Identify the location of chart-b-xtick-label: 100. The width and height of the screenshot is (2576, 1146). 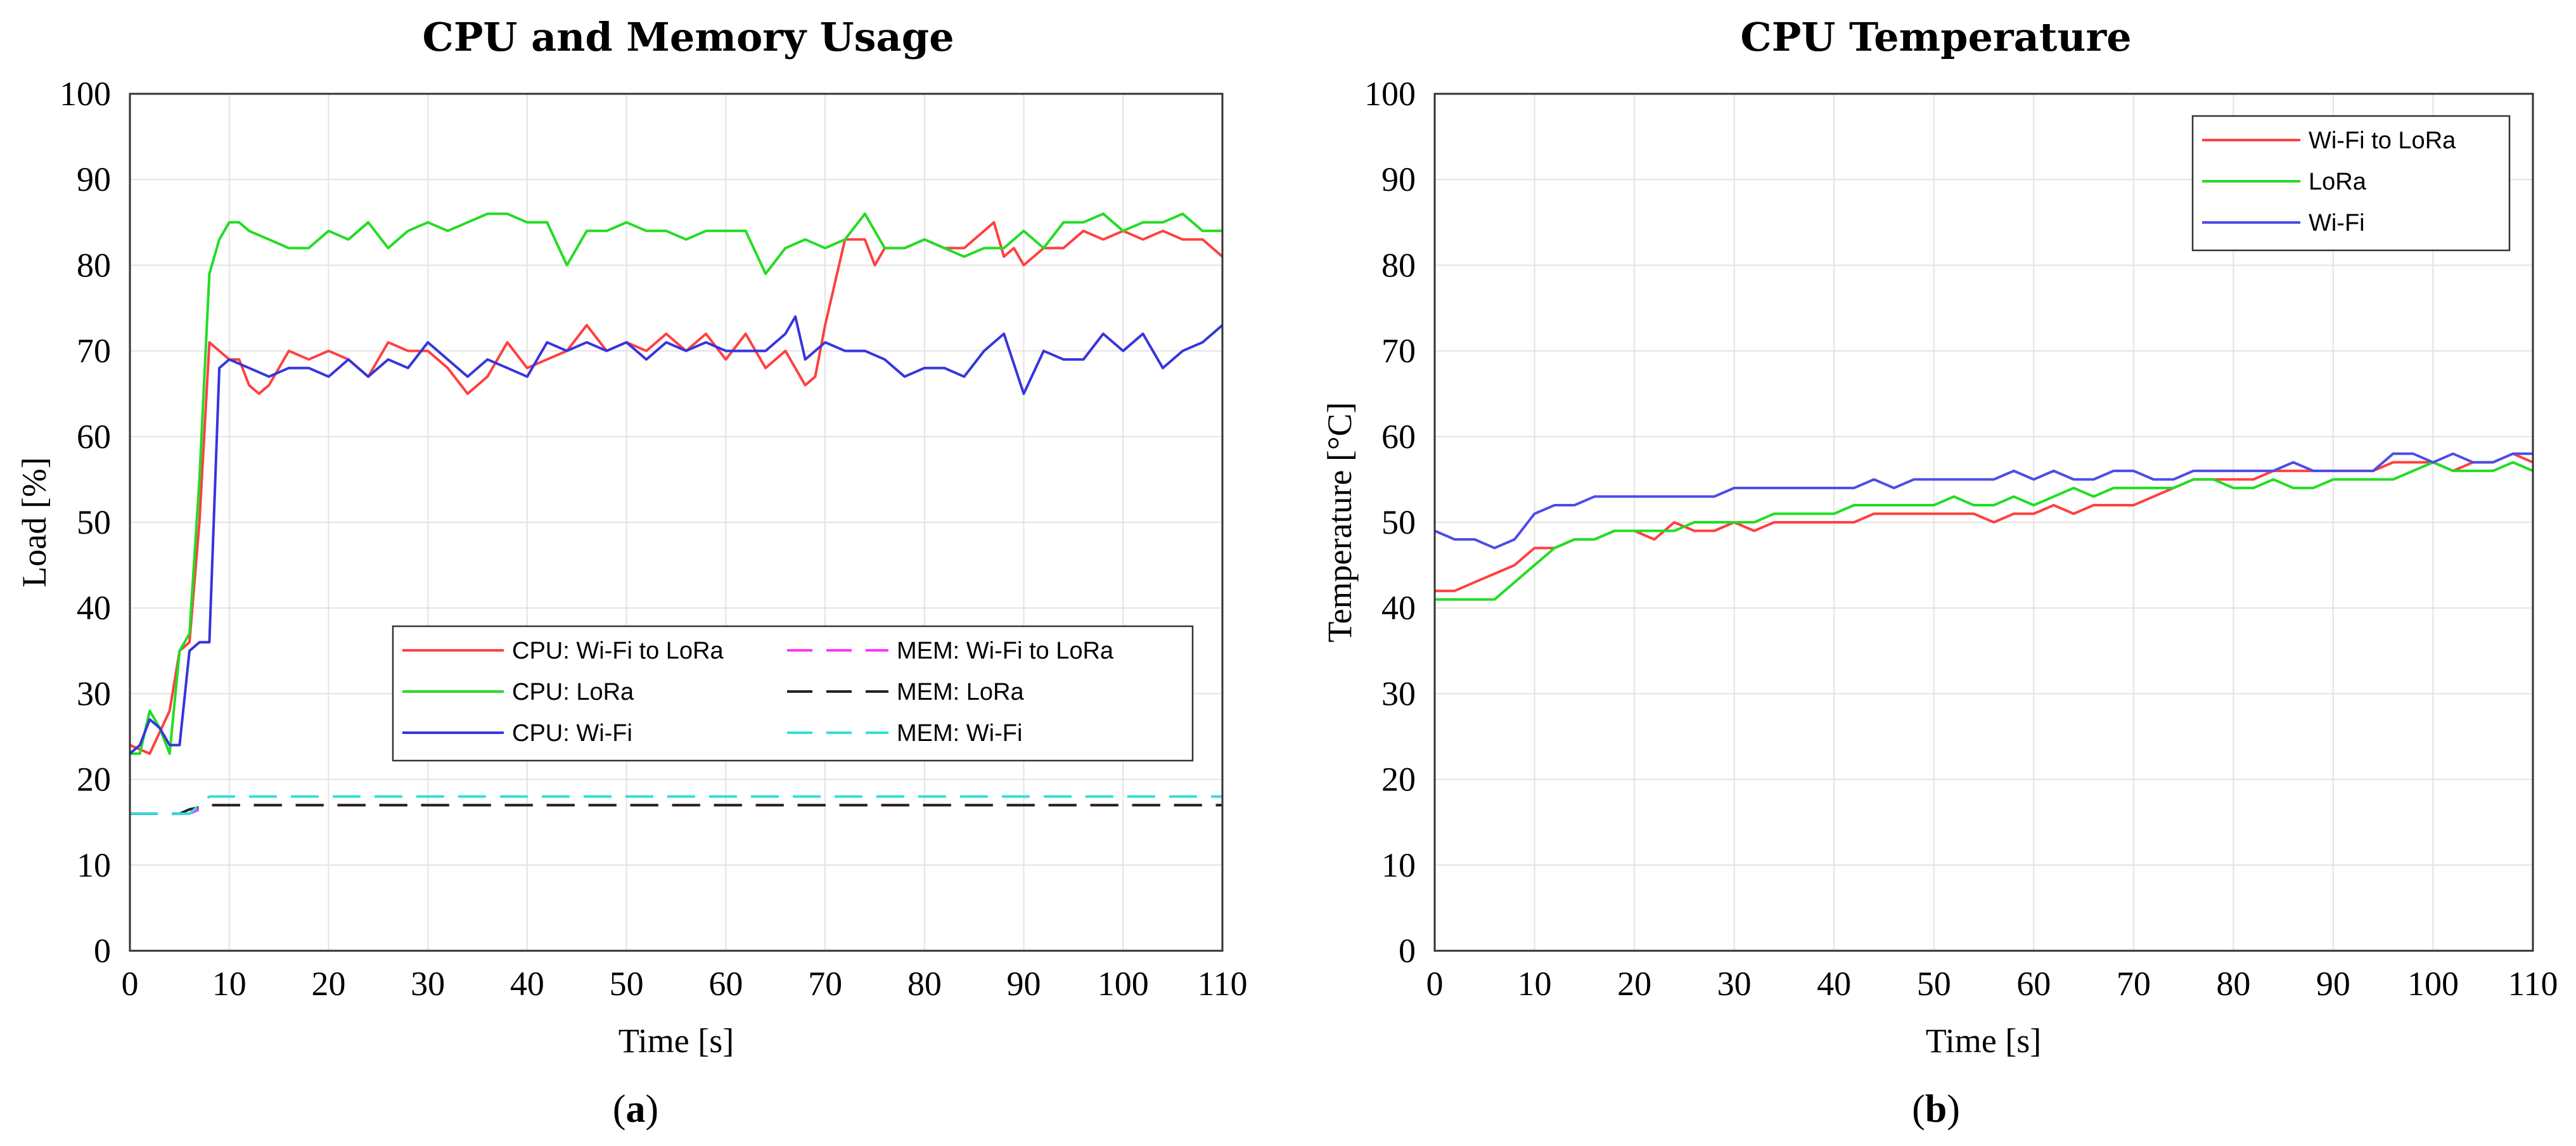
(2433, 984).